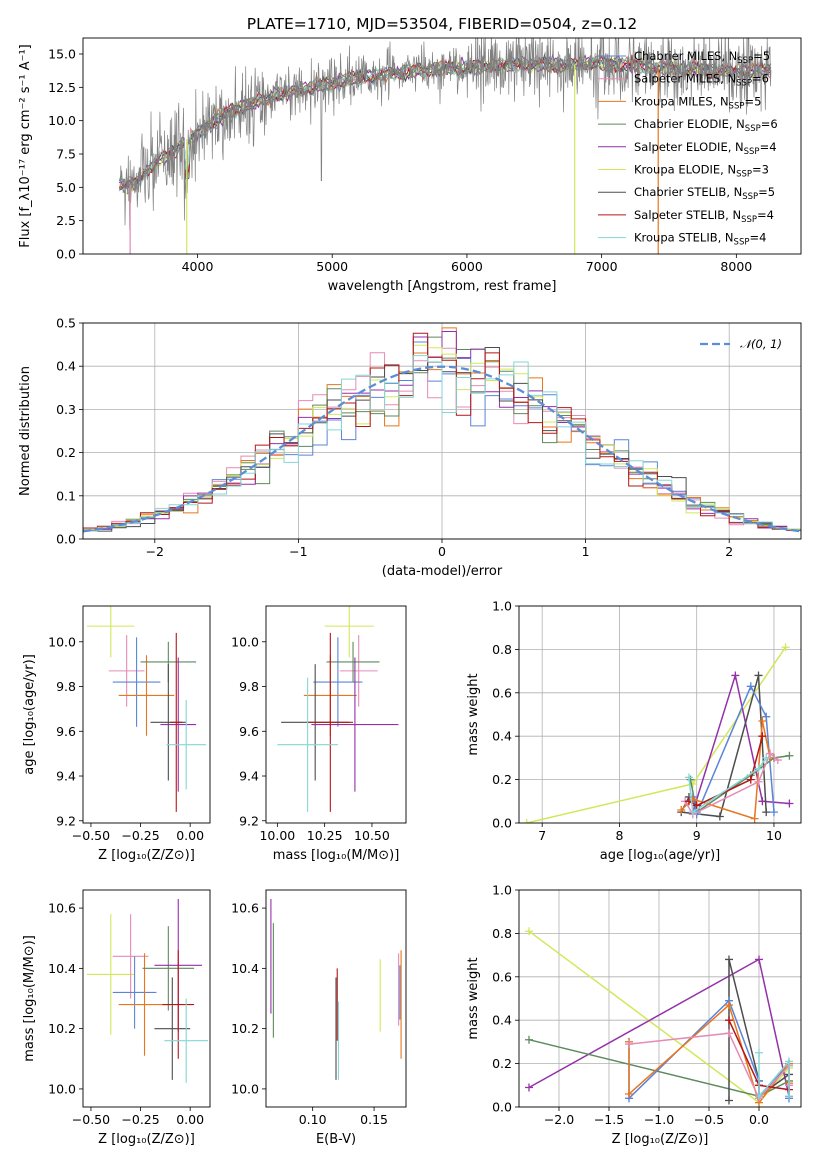 The height and width of the screenshot is (1170, 819). What do you see at coordinates (249, 820) in the screenshot?
I see `y-tick-label: 9.2` at bounding box center [249, 820].